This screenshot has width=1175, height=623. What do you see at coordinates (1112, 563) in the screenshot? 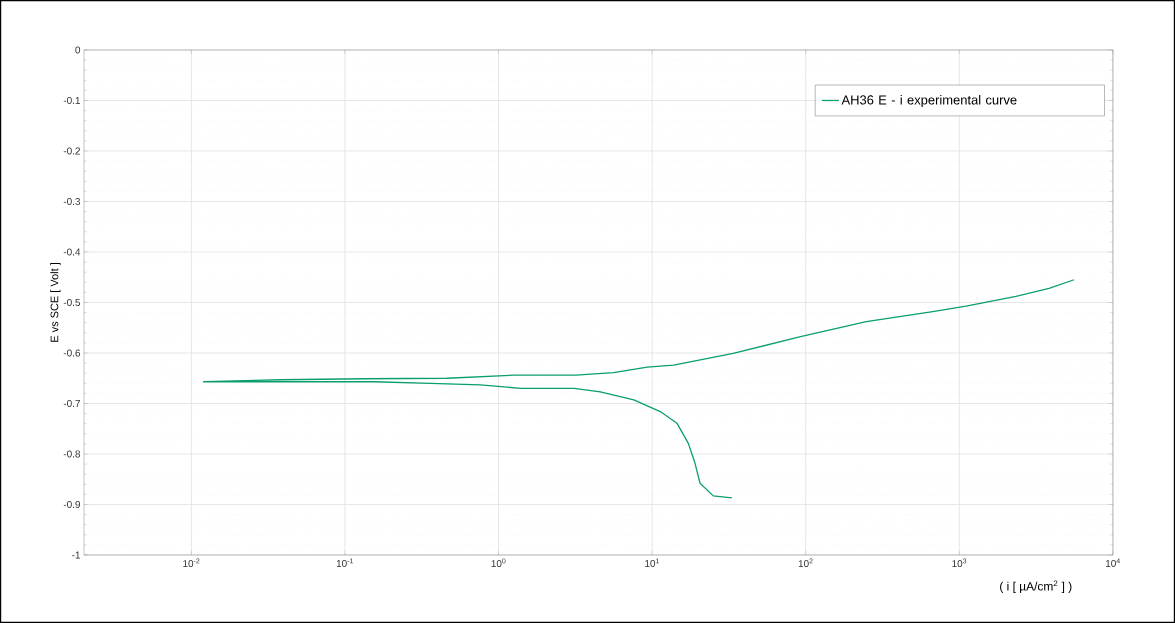
I see `x-tick-label: 10$^{4}$` at bounding box center [1112, 563].